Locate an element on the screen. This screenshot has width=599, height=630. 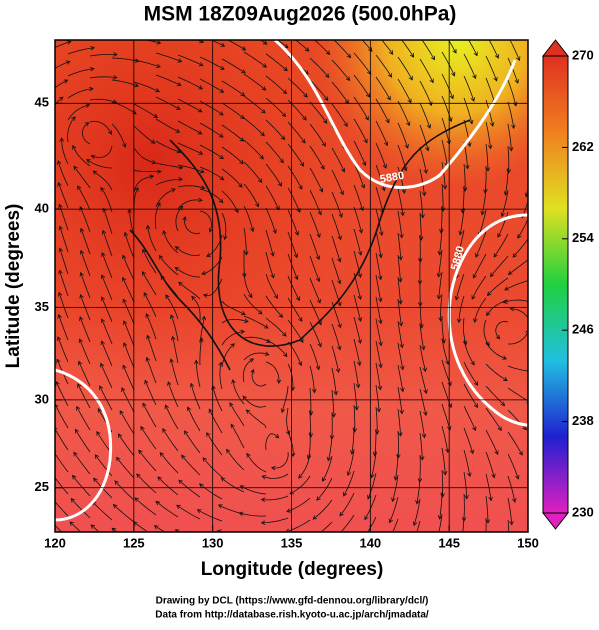
colorbar is located at coordinates (555, 284).